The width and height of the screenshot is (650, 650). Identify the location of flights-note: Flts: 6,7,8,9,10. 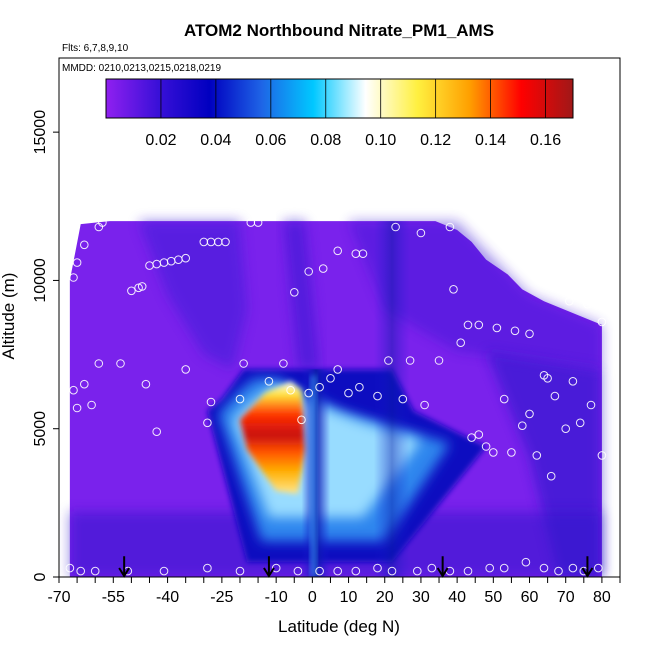
(95, 48).